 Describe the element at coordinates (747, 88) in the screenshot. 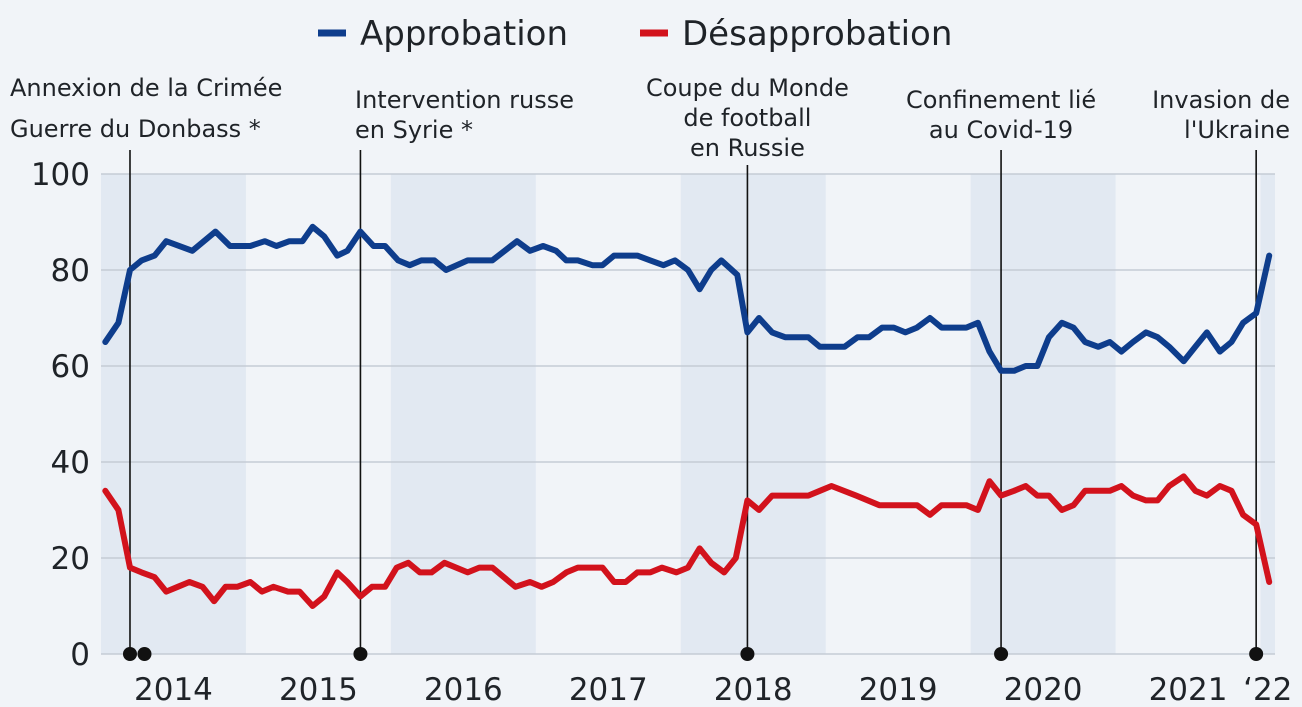

I see `annotation: Coupe du Monde` at that location.